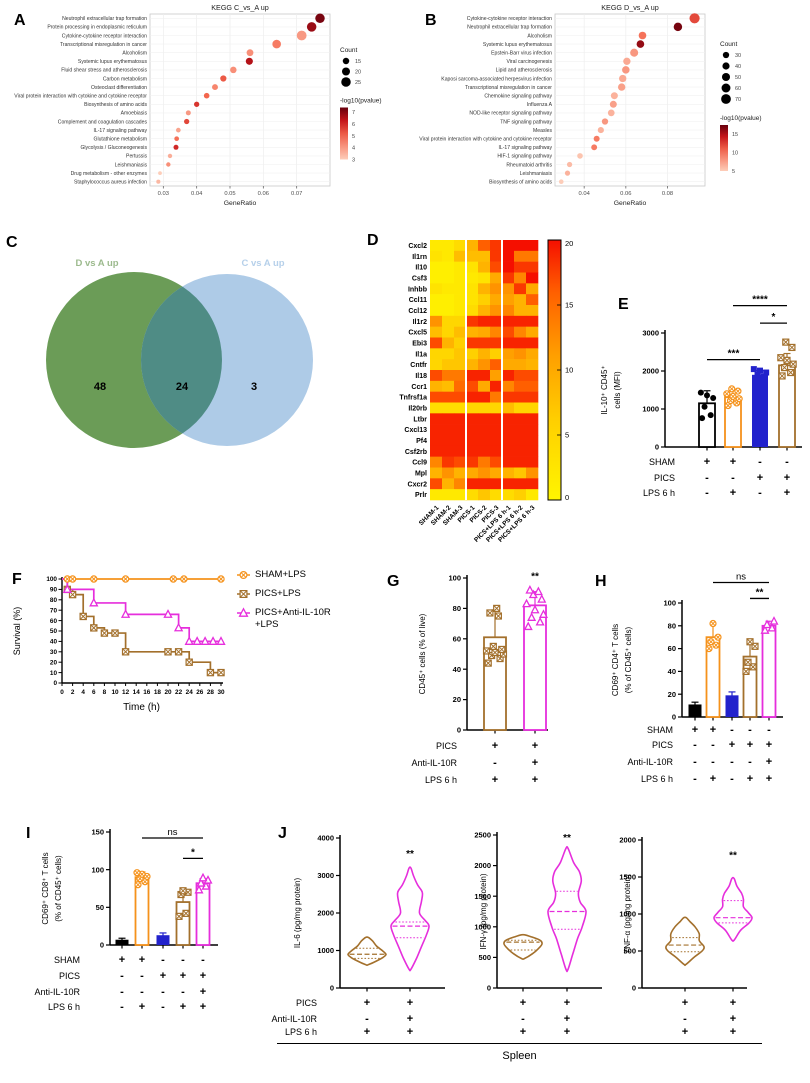 The width and height of the screenshot is (810, 1083). What do you see at coordinates (521, 54) in the screenshot?
I see `svg-text: Epstein-Barr virus infection` at bounding box center [521, 54].